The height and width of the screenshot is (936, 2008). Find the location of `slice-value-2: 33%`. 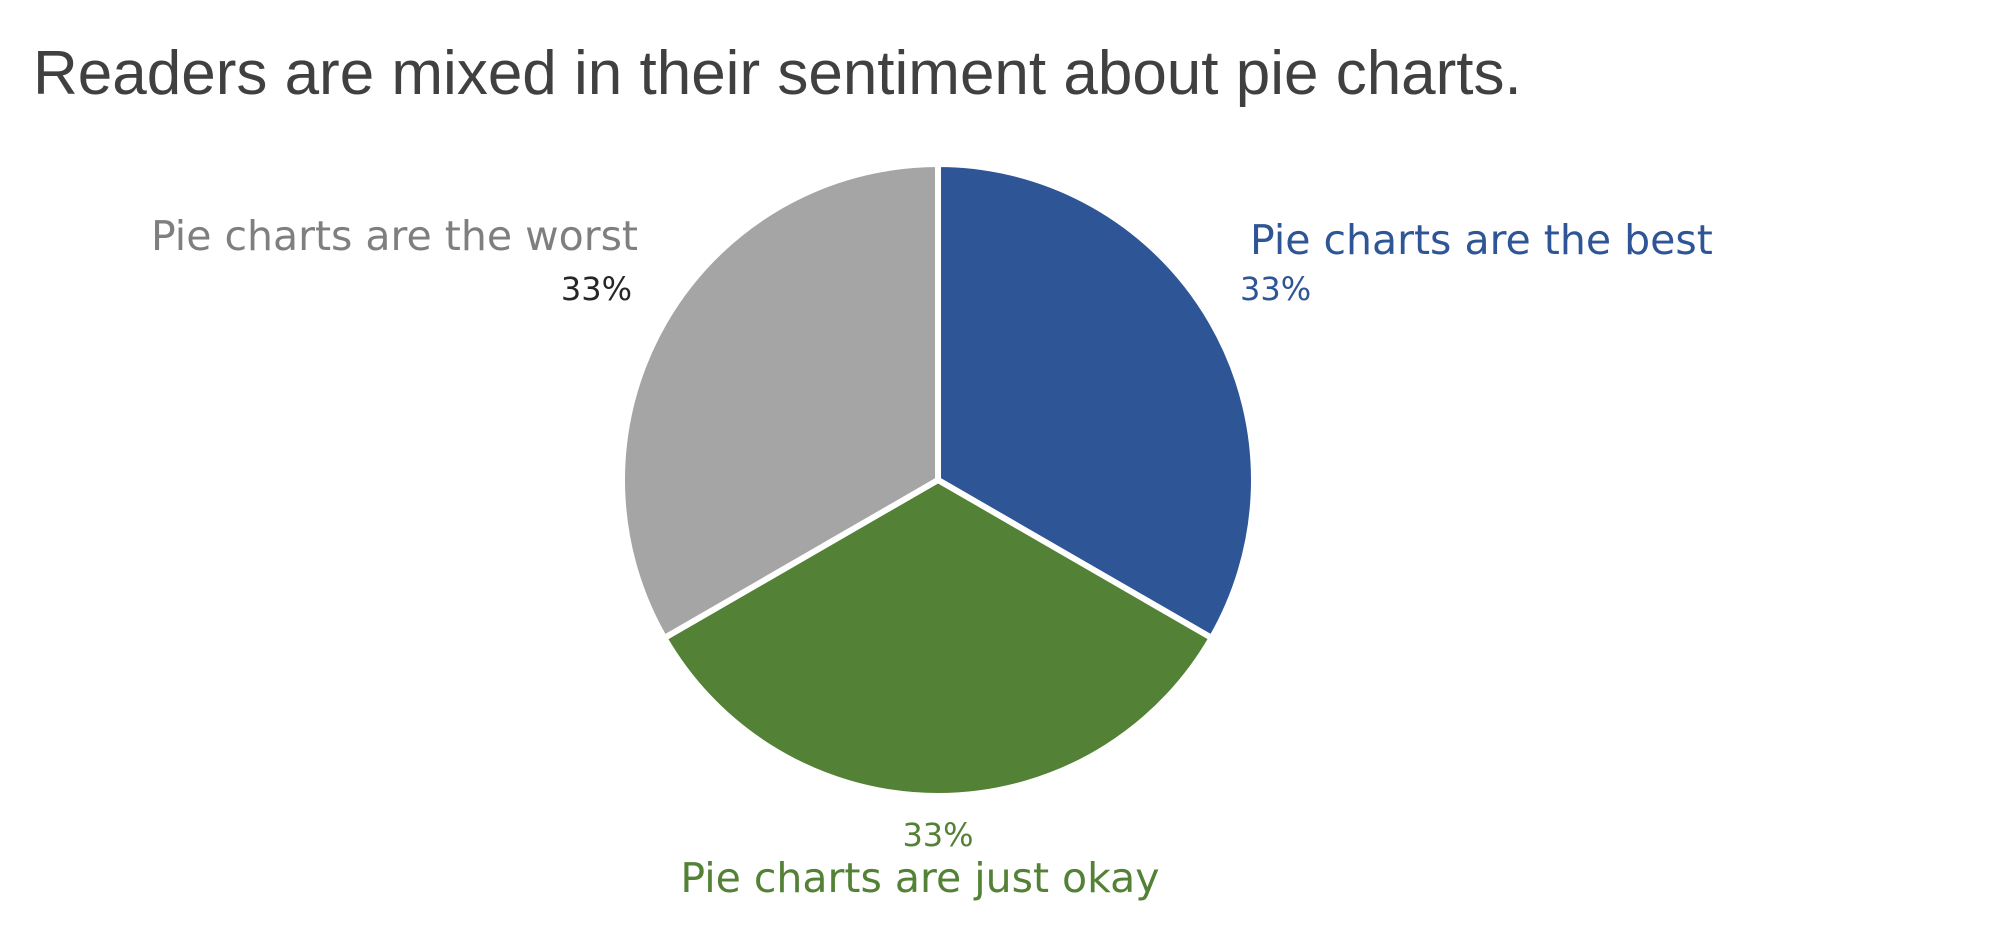

slice-value-2: 33% is located at coordinates (937, 835).